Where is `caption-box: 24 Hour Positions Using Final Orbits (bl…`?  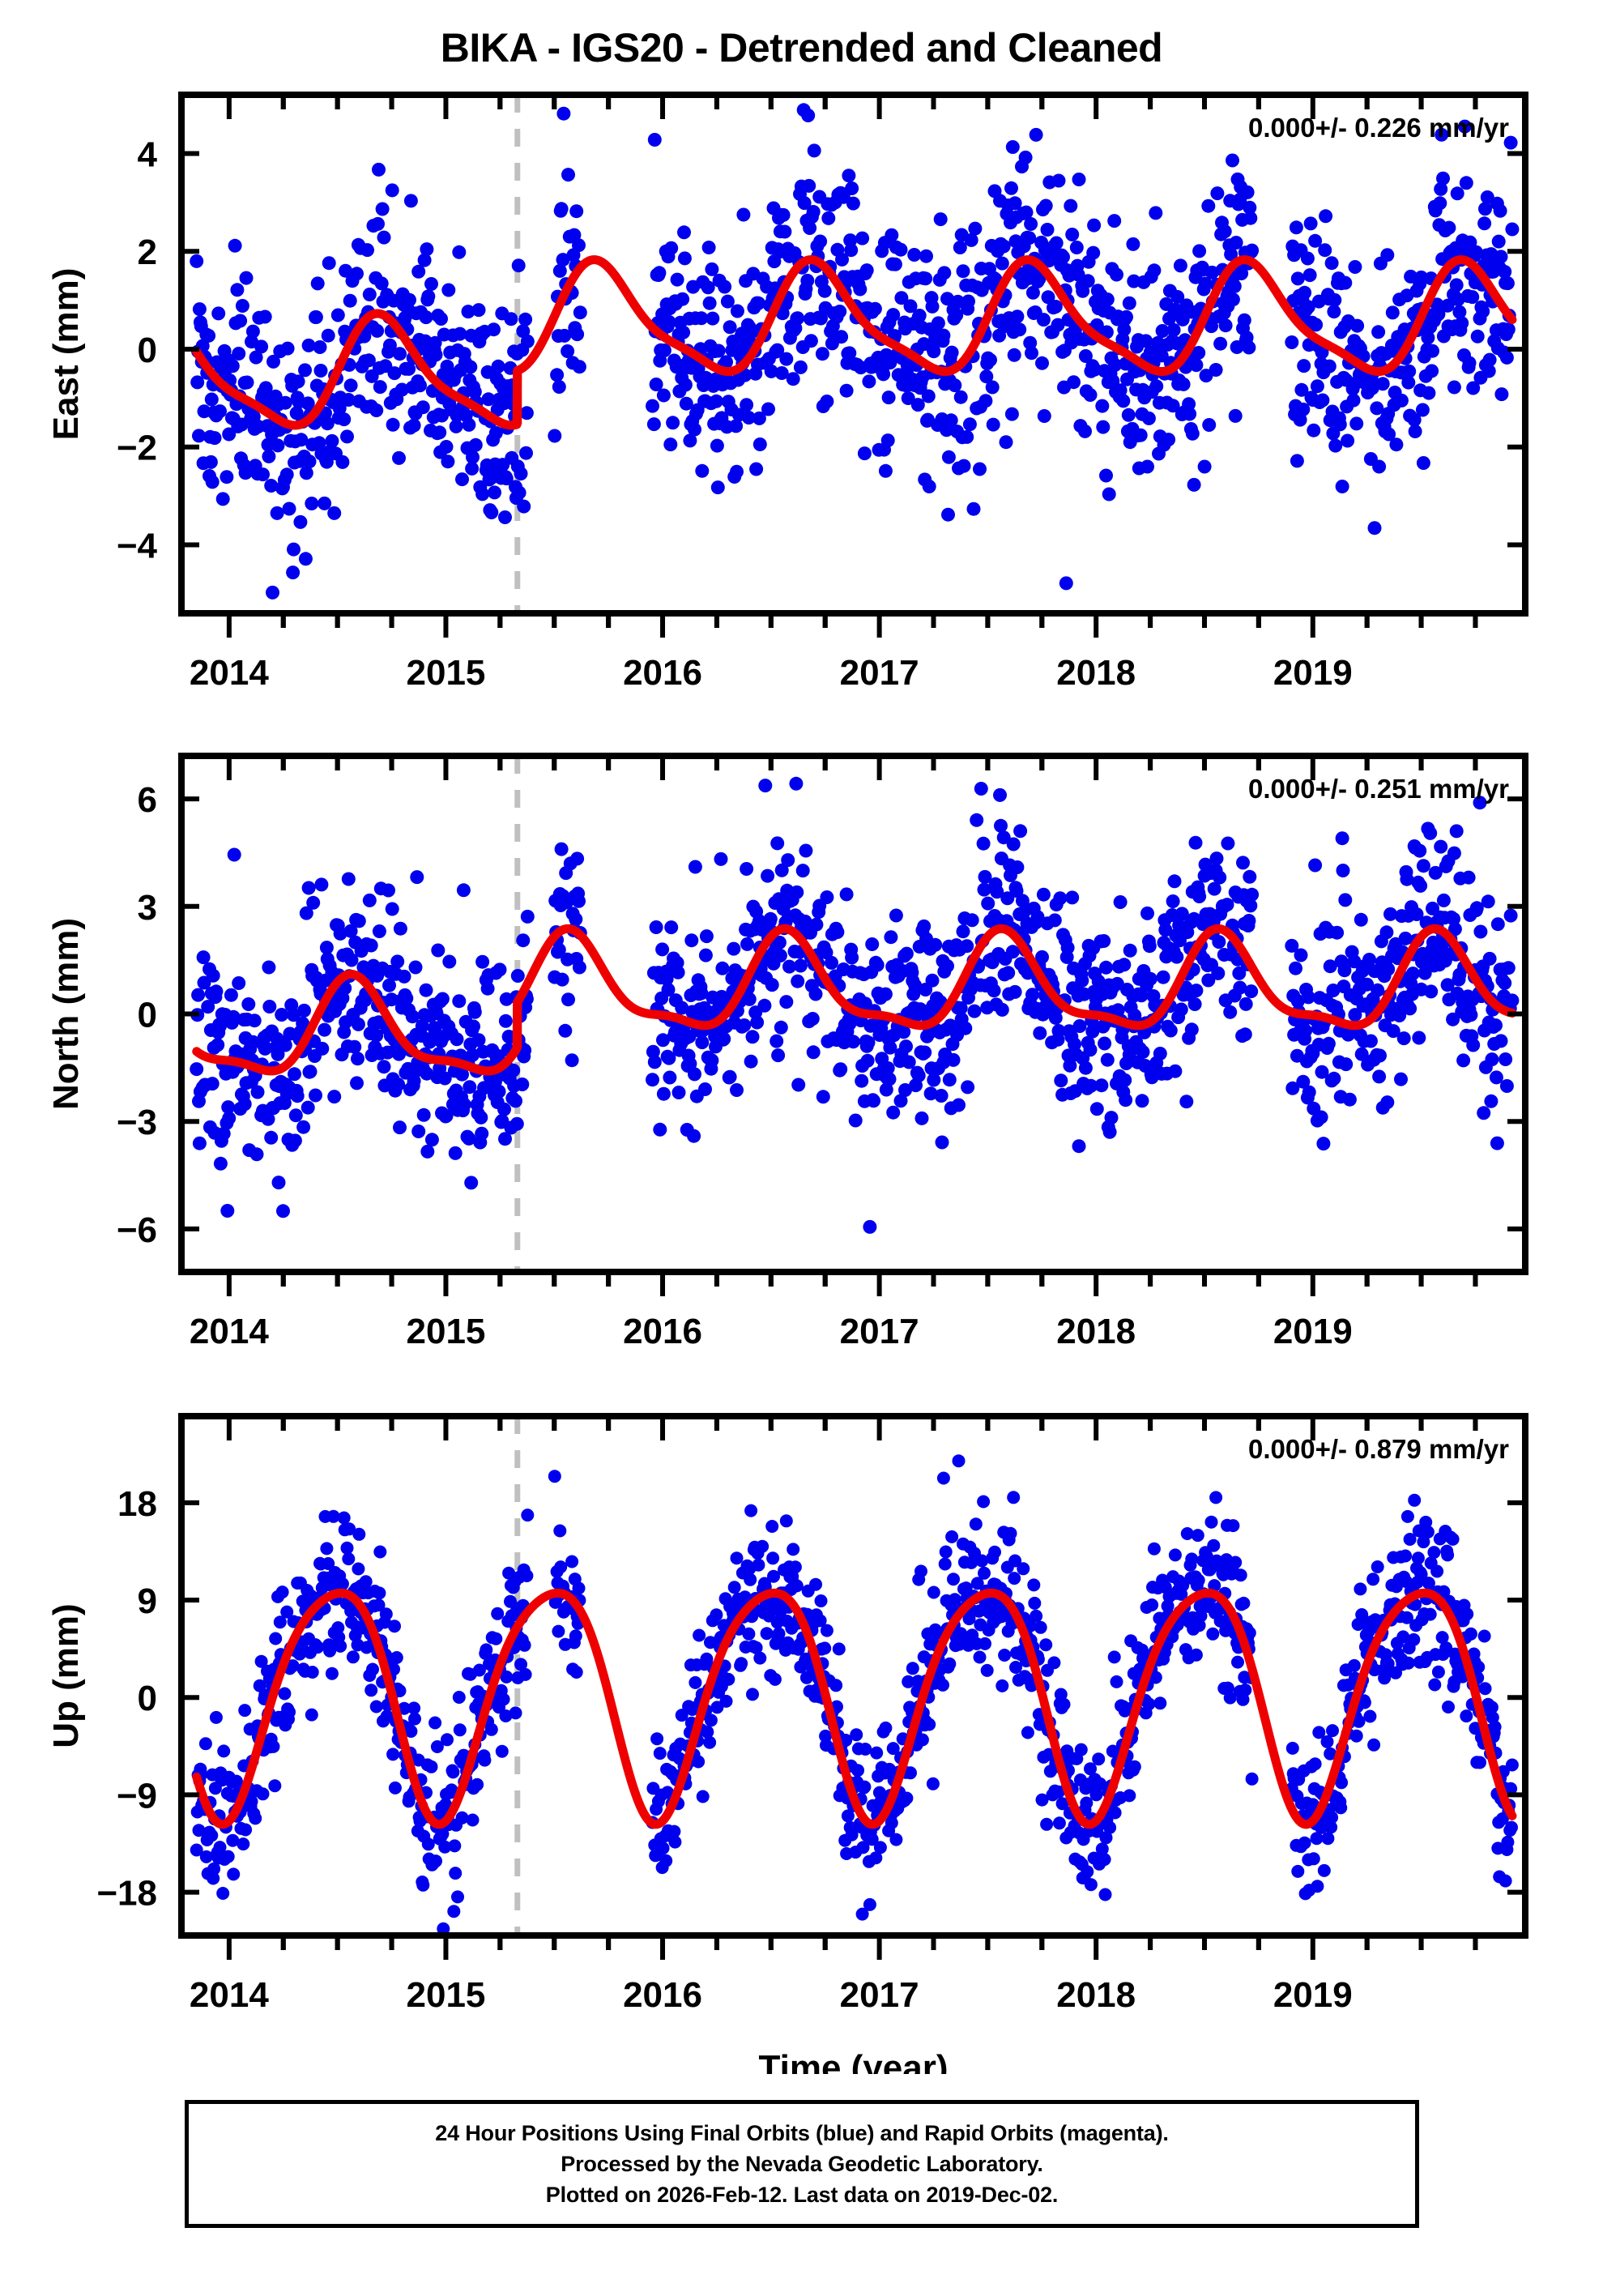 caption-box: 24 Hour Positions Using Final Orbits (bl… is located at coordinates (802, 2164).